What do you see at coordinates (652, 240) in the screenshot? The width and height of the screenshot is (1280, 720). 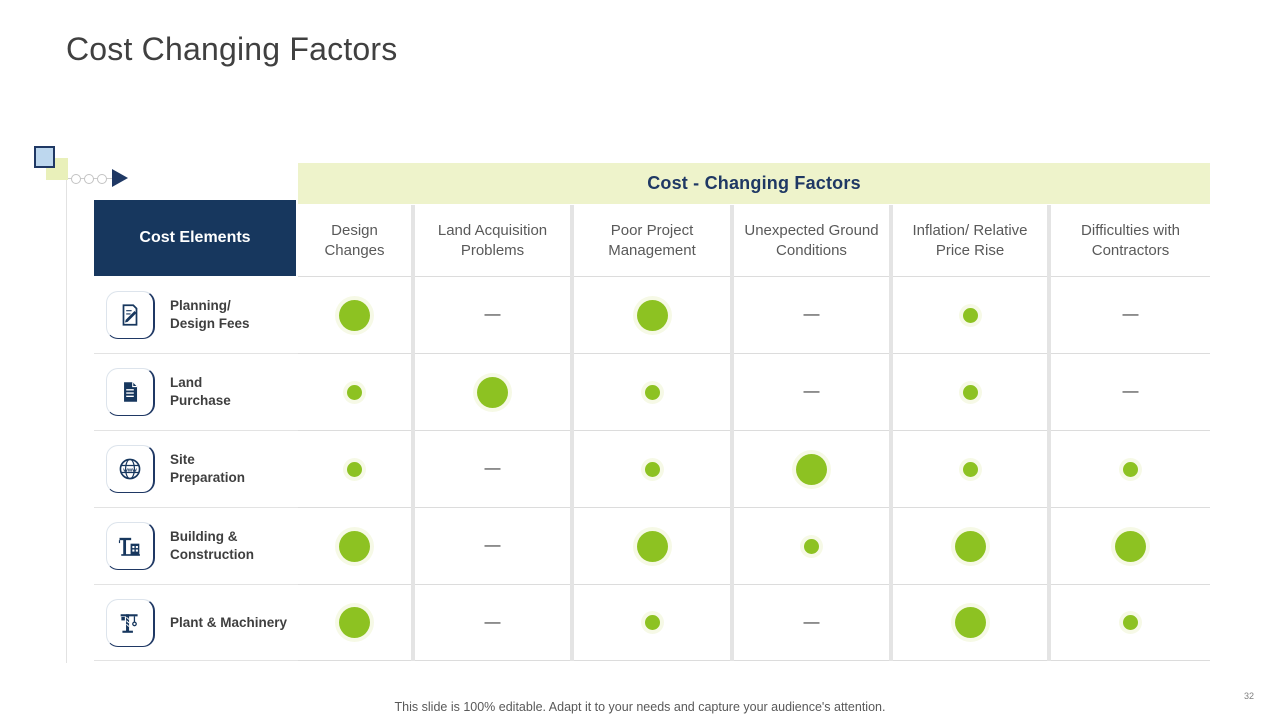 I see `column-header: Poor Project Management` at bounding box center [652, 240].